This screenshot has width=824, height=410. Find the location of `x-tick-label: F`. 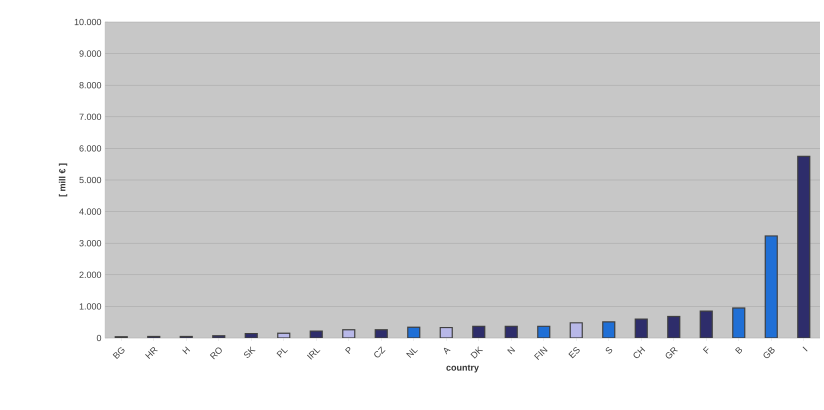

x-tick-label: F is located at coordinates (705, 350).